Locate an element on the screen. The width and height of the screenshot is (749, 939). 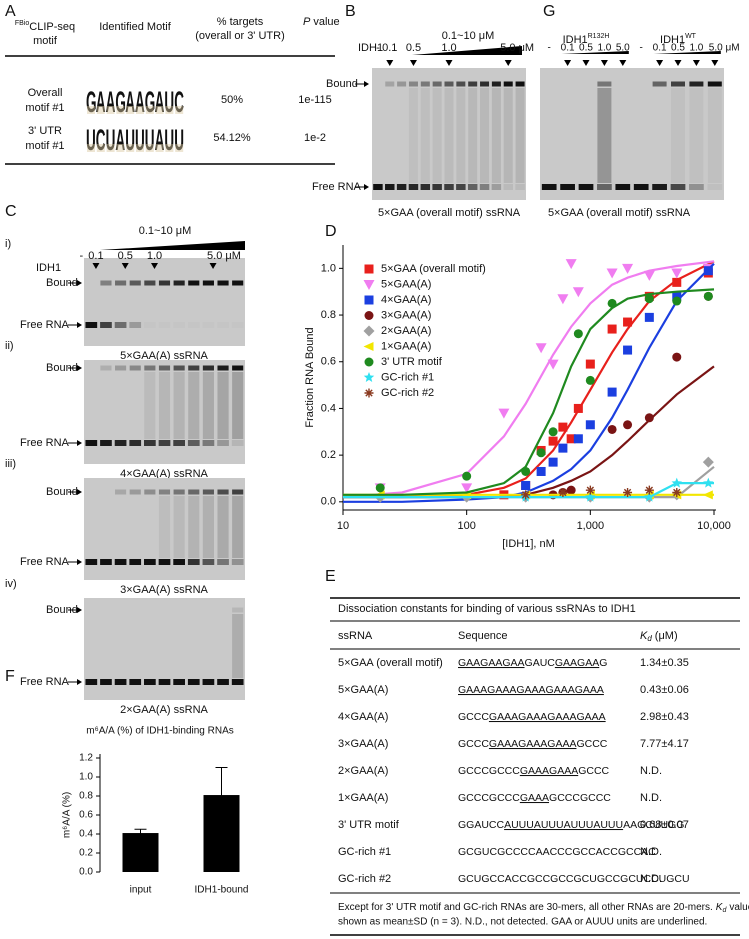
gel-index: iv) is located at coordinates (11, 584).